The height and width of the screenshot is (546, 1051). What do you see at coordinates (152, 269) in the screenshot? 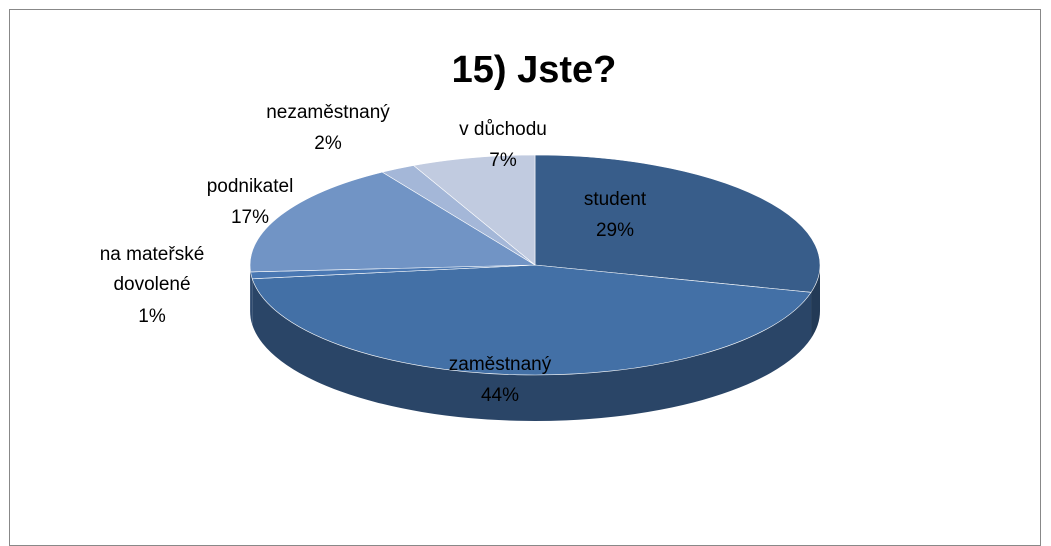
I see `category-label: na mateřské dovolené` at bounding box center [152, 269].